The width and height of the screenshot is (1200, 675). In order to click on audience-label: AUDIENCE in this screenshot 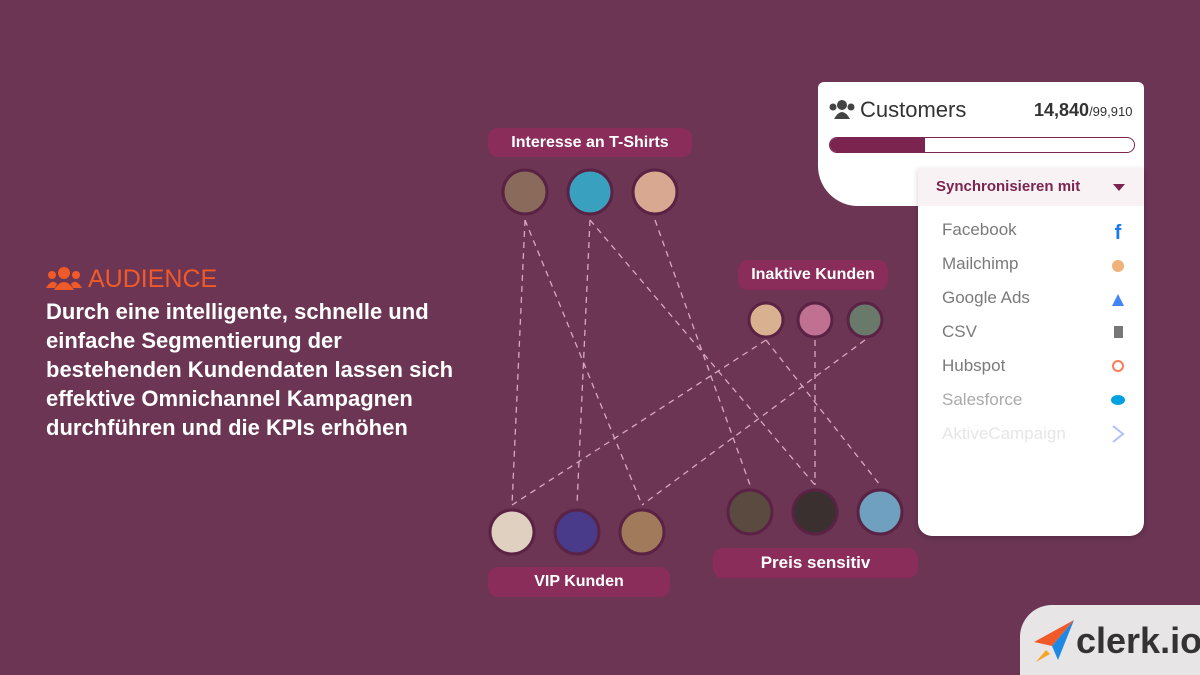, I will do `click(153, 279)`.